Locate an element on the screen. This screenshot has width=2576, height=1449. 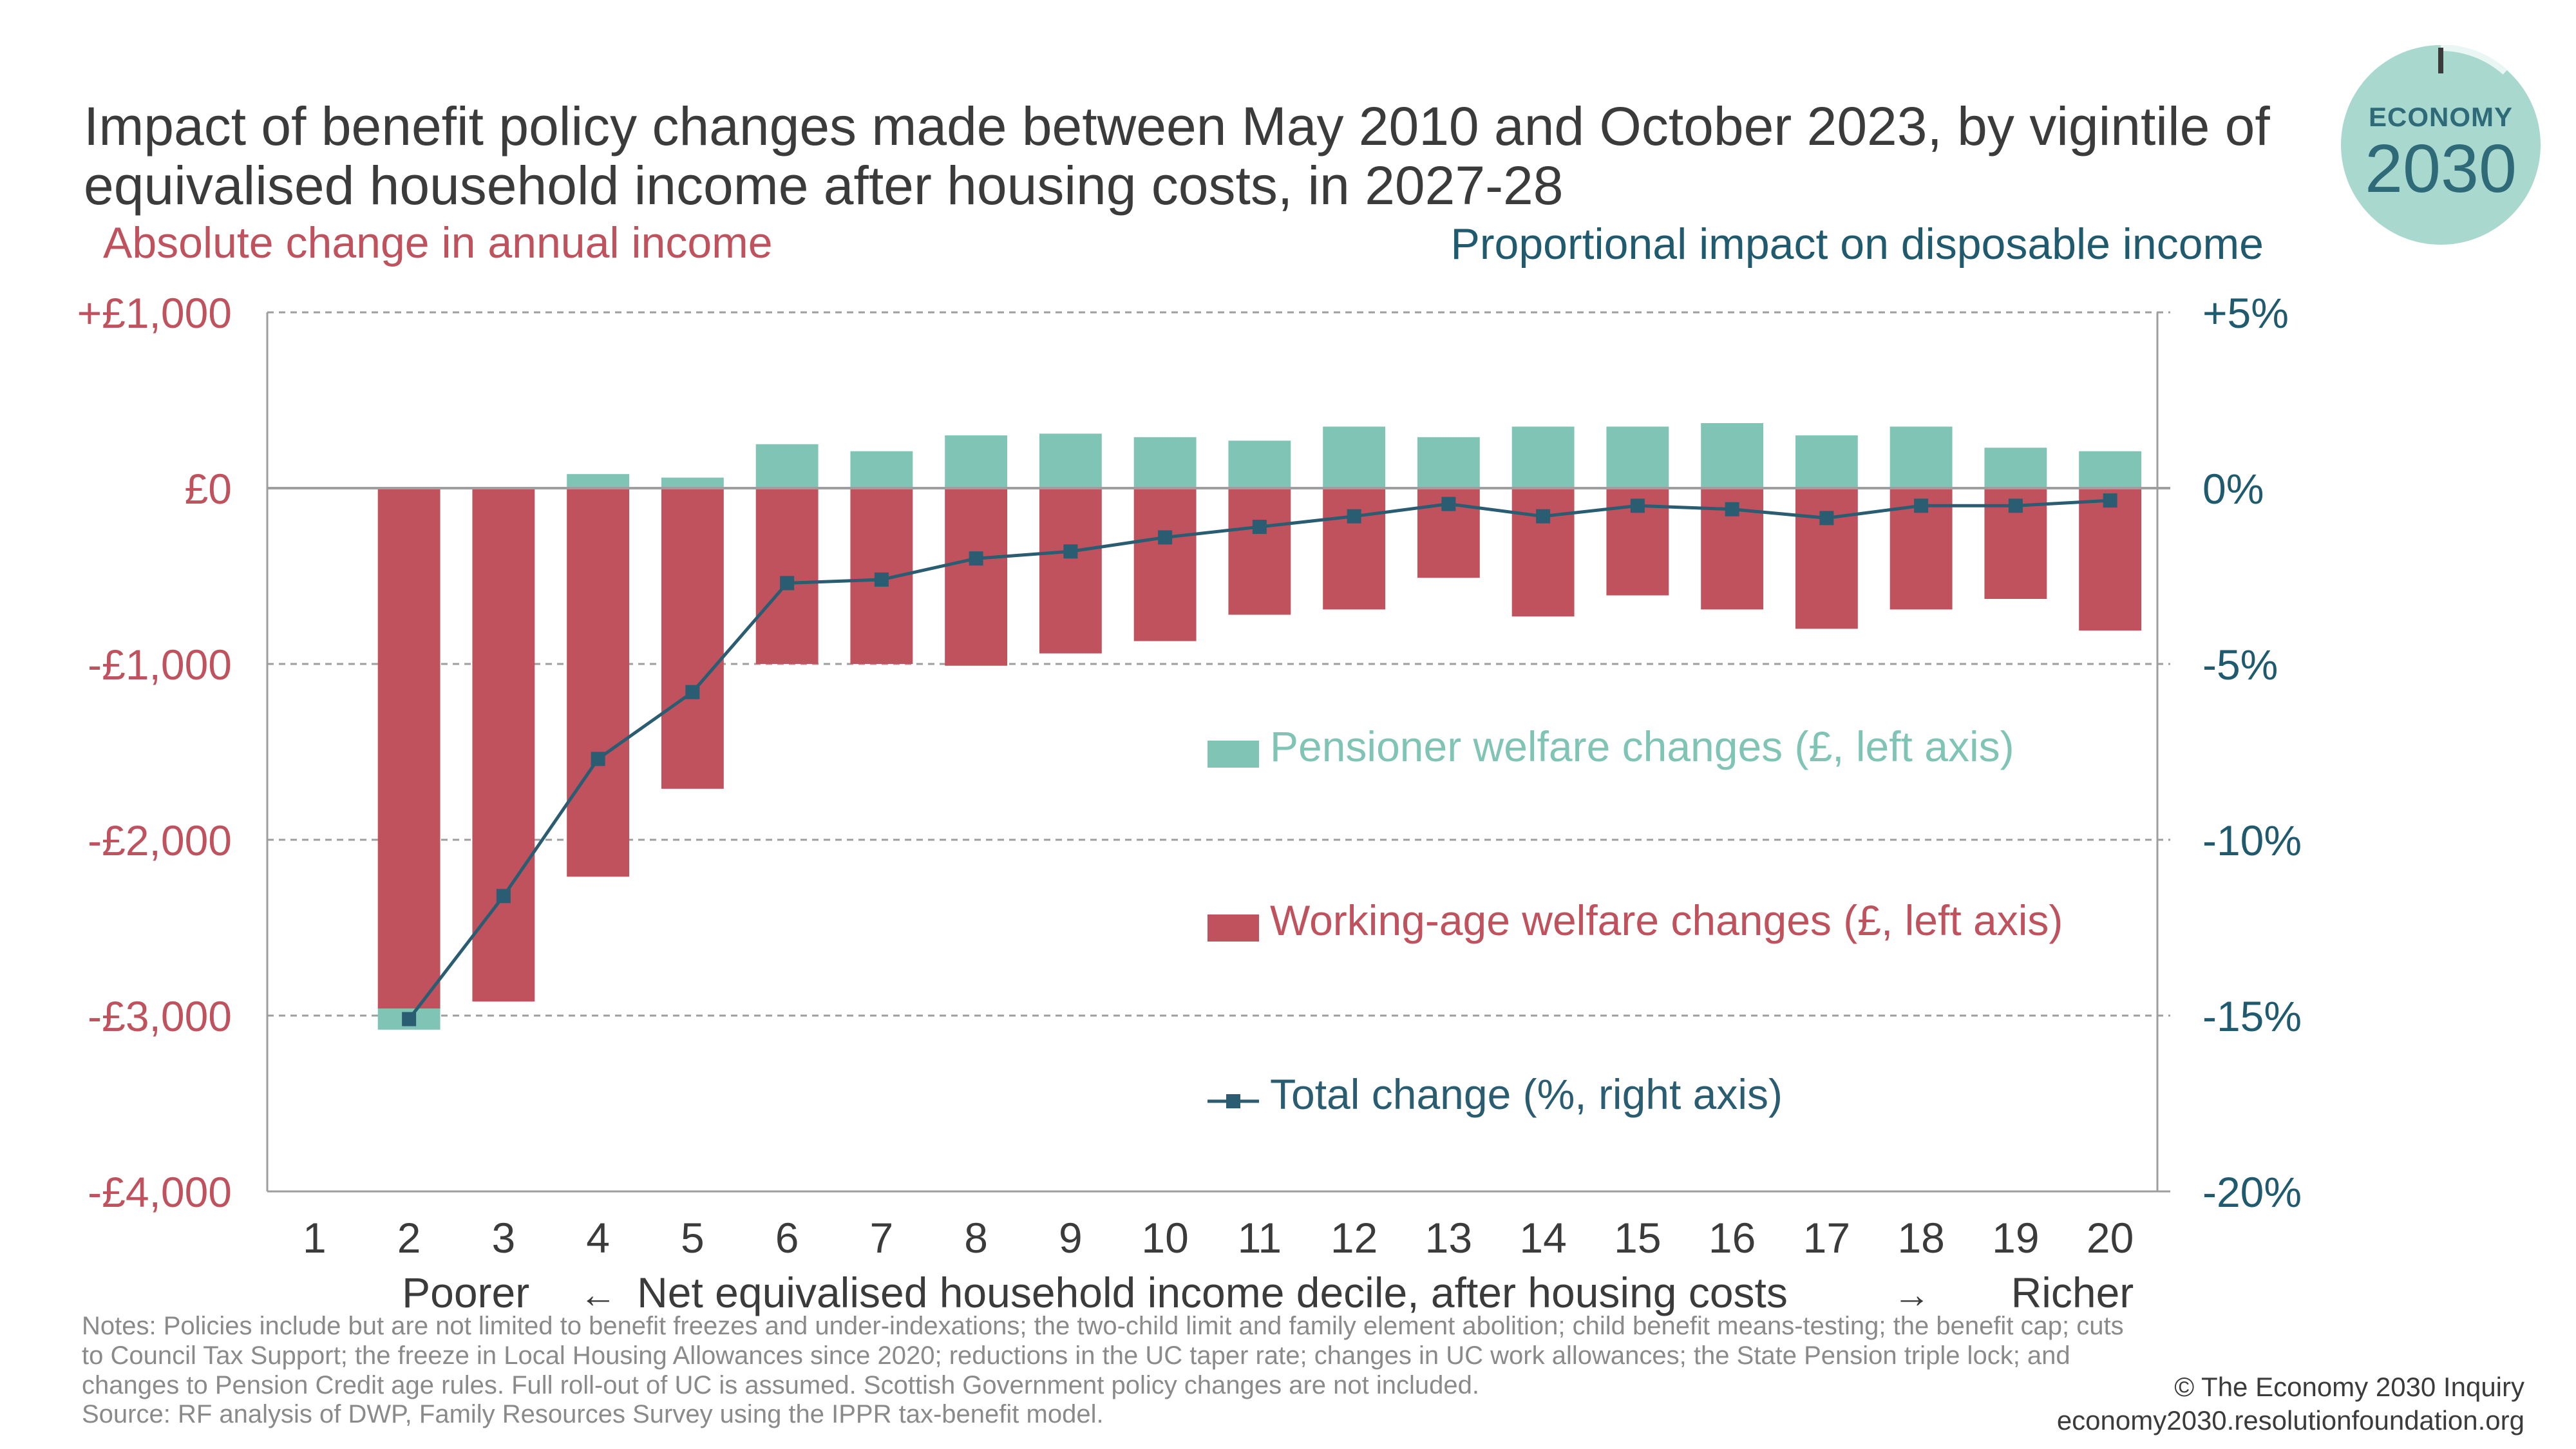
logo-word: ECONOMY is located at coordinates (2440, 117).